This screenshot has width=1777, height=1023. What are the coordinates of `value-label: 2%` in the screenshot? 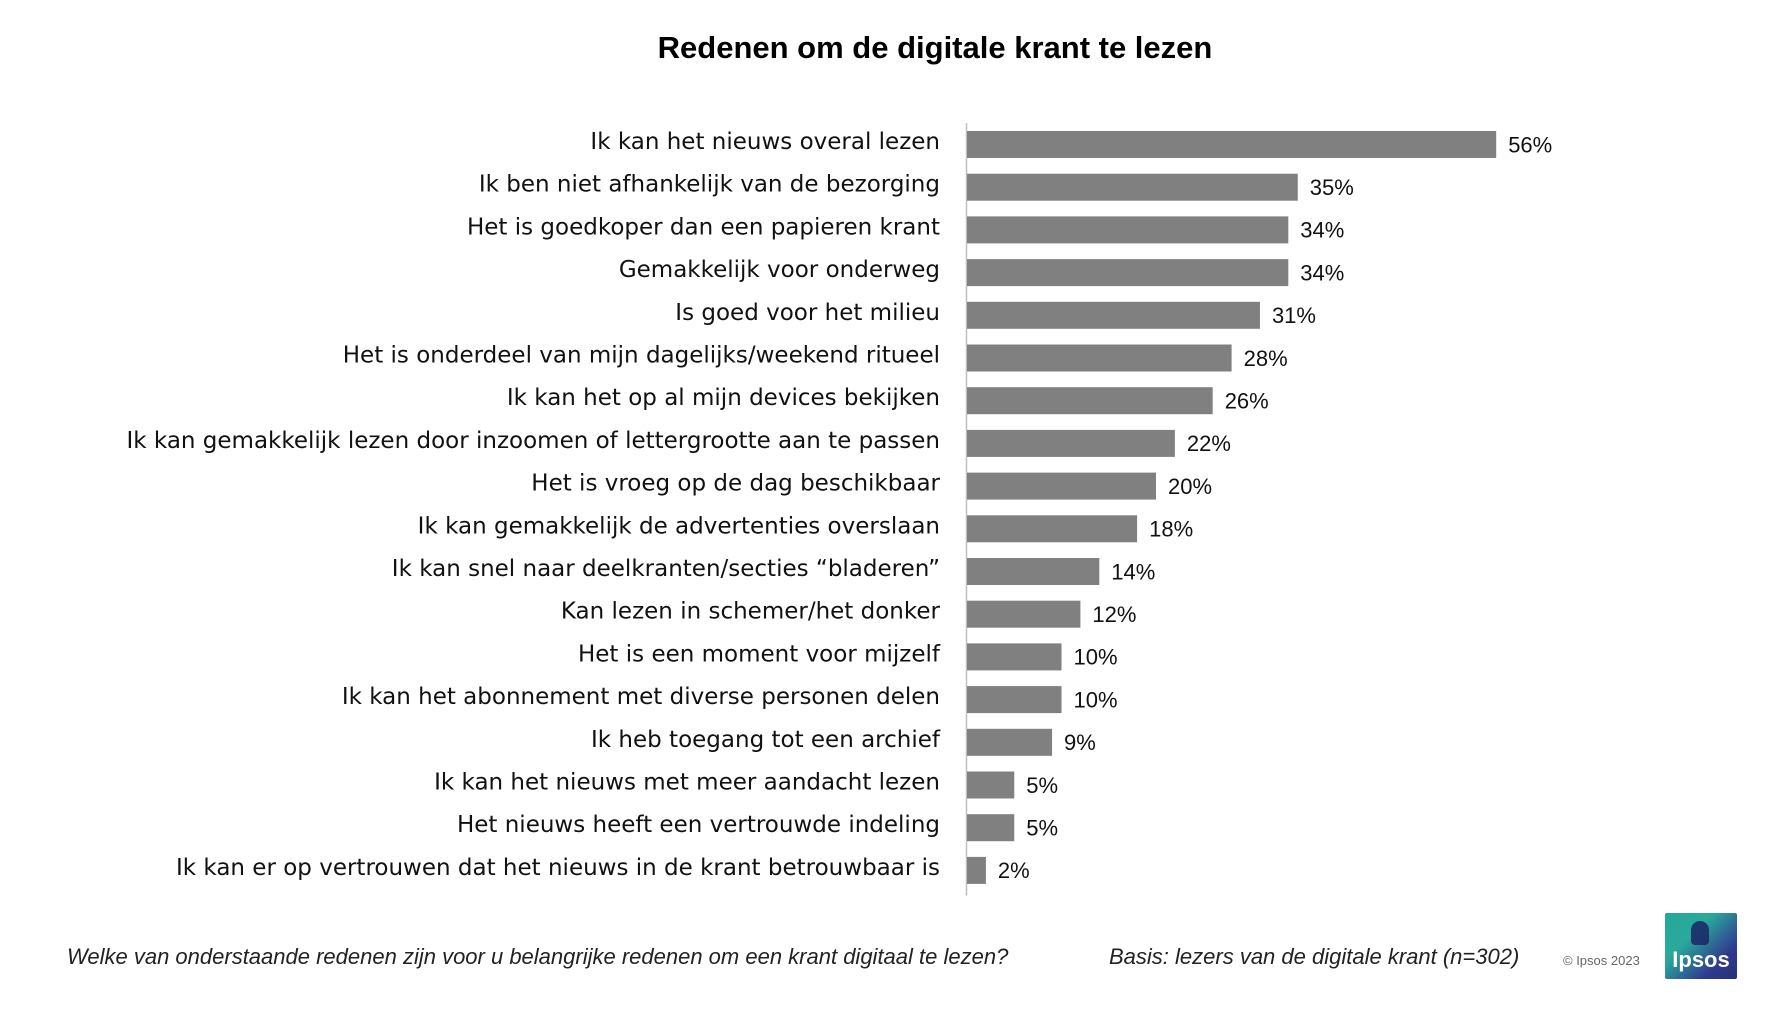 It's located at (1014, 870).